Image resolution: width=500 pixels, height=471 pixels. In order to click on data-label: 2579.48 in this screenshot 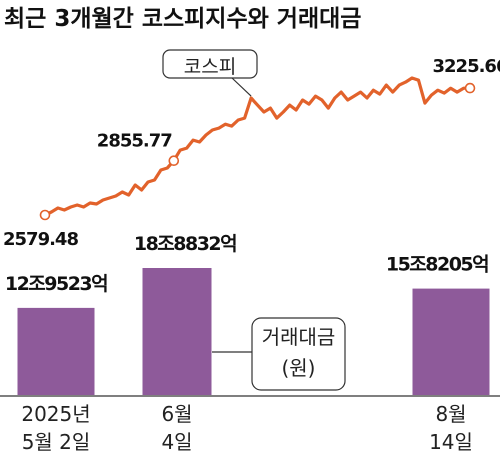, I will do `click(40, 239)`.